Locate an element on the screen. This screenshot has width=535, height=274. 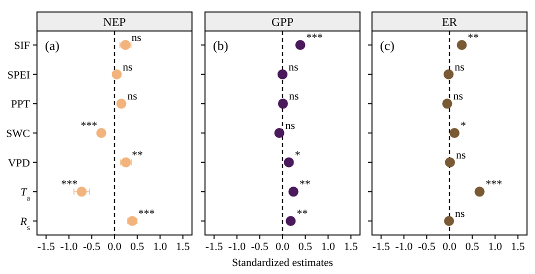
annotation: (c) is located at coordinates (387, 45).